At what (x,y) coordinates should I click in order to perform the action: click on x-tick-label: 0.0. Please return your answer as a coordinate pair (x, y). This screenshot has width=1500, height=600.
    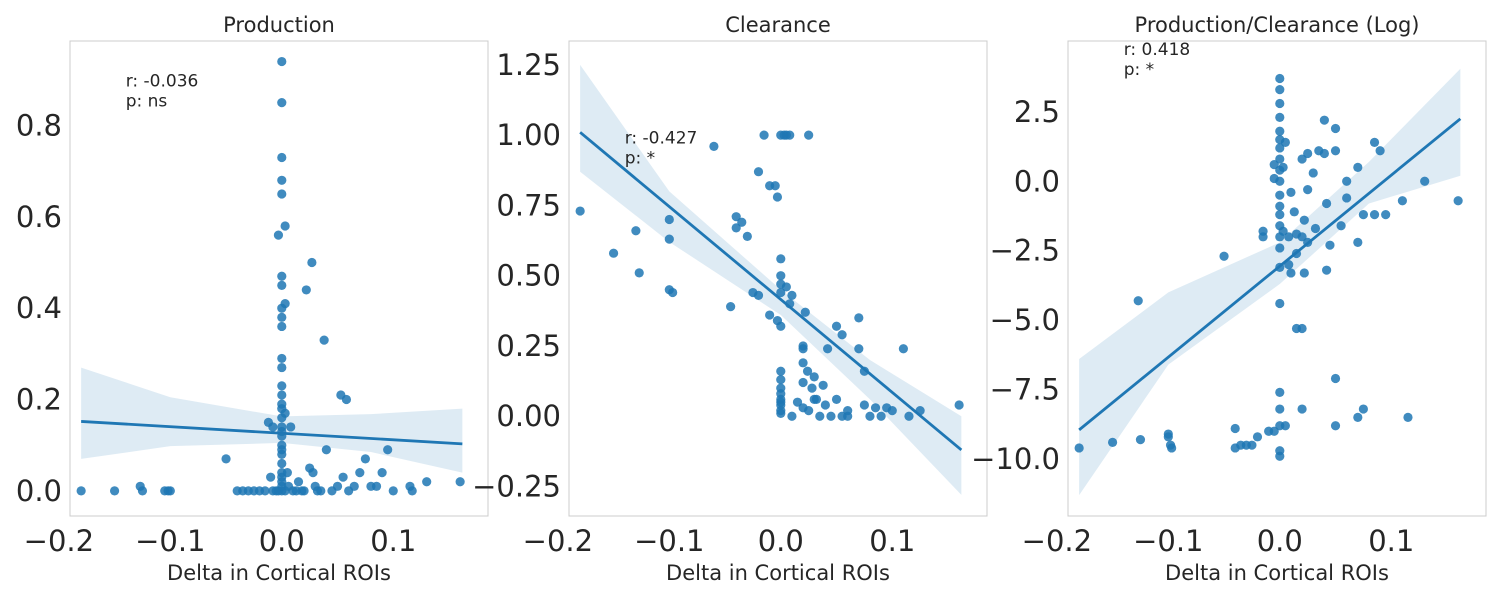
    Looking at the image, I should click on (781, 541).